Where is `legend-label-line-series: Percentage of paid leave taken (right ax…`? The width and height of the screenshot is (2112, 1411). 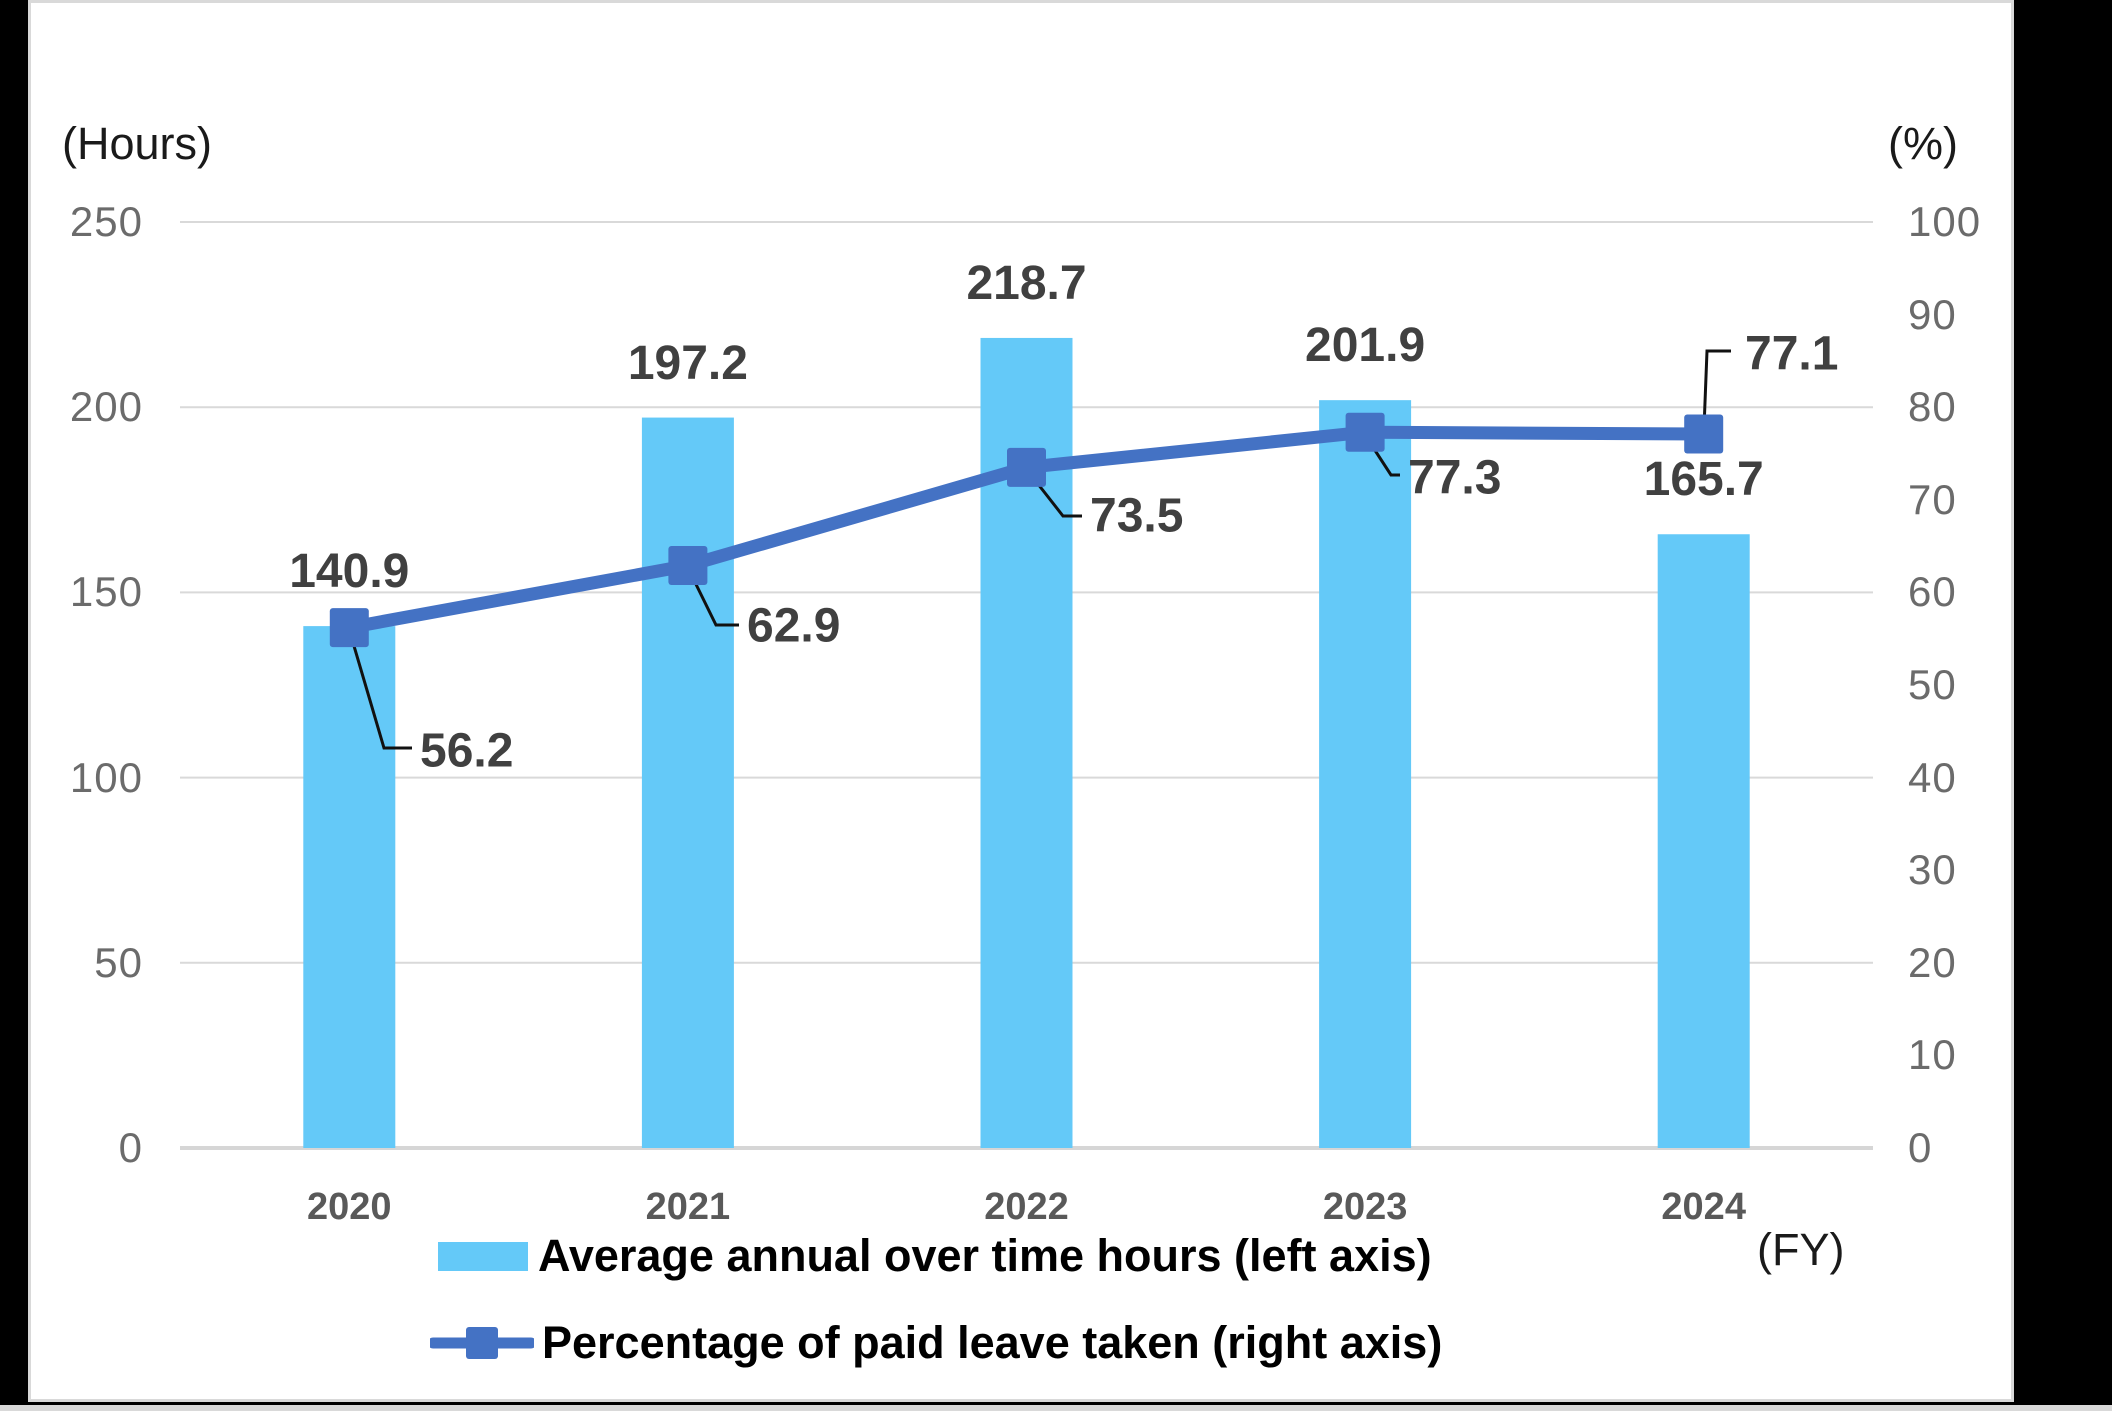 legend-label-line-series: Percentage of paid leave taken (right ax… is located at coordinates (992, 1342).